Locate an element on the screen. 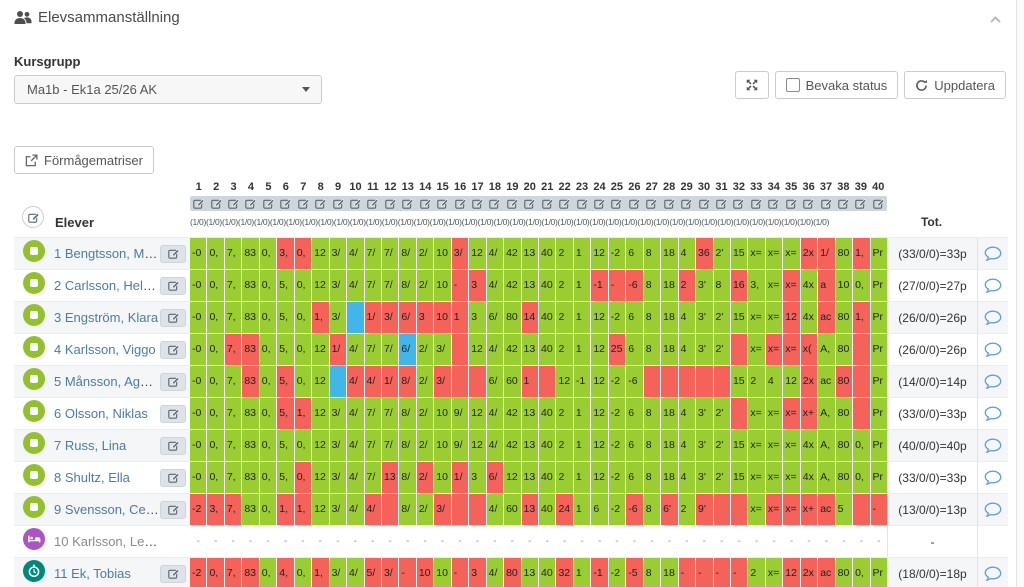 The width and height of the screenshot is (1024, 587). matrix-cell: 15 is located at coordinates (739, 477).